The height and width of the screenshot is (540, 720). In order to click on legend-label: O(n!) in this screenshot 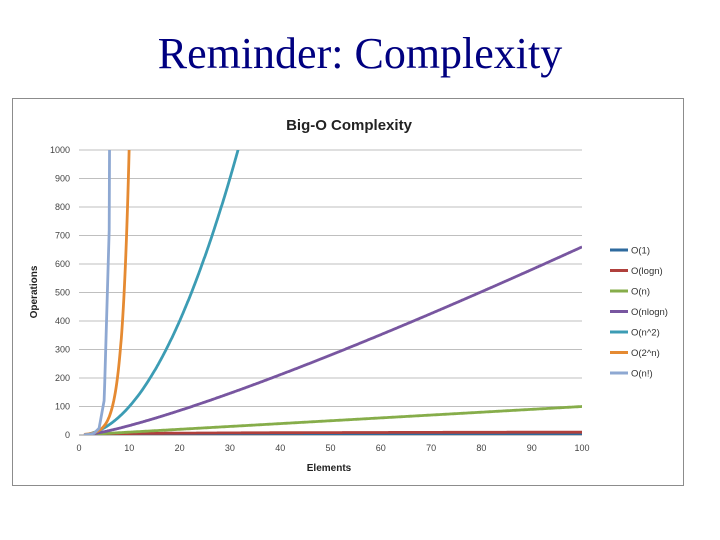, I will do `click(642, 374)`.